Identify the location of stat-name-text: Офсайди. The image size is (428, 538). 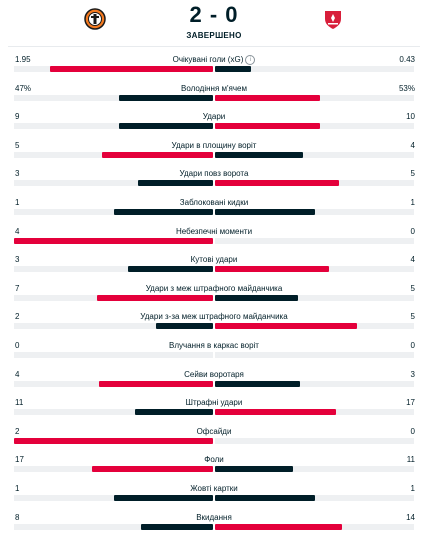
(214, 431).